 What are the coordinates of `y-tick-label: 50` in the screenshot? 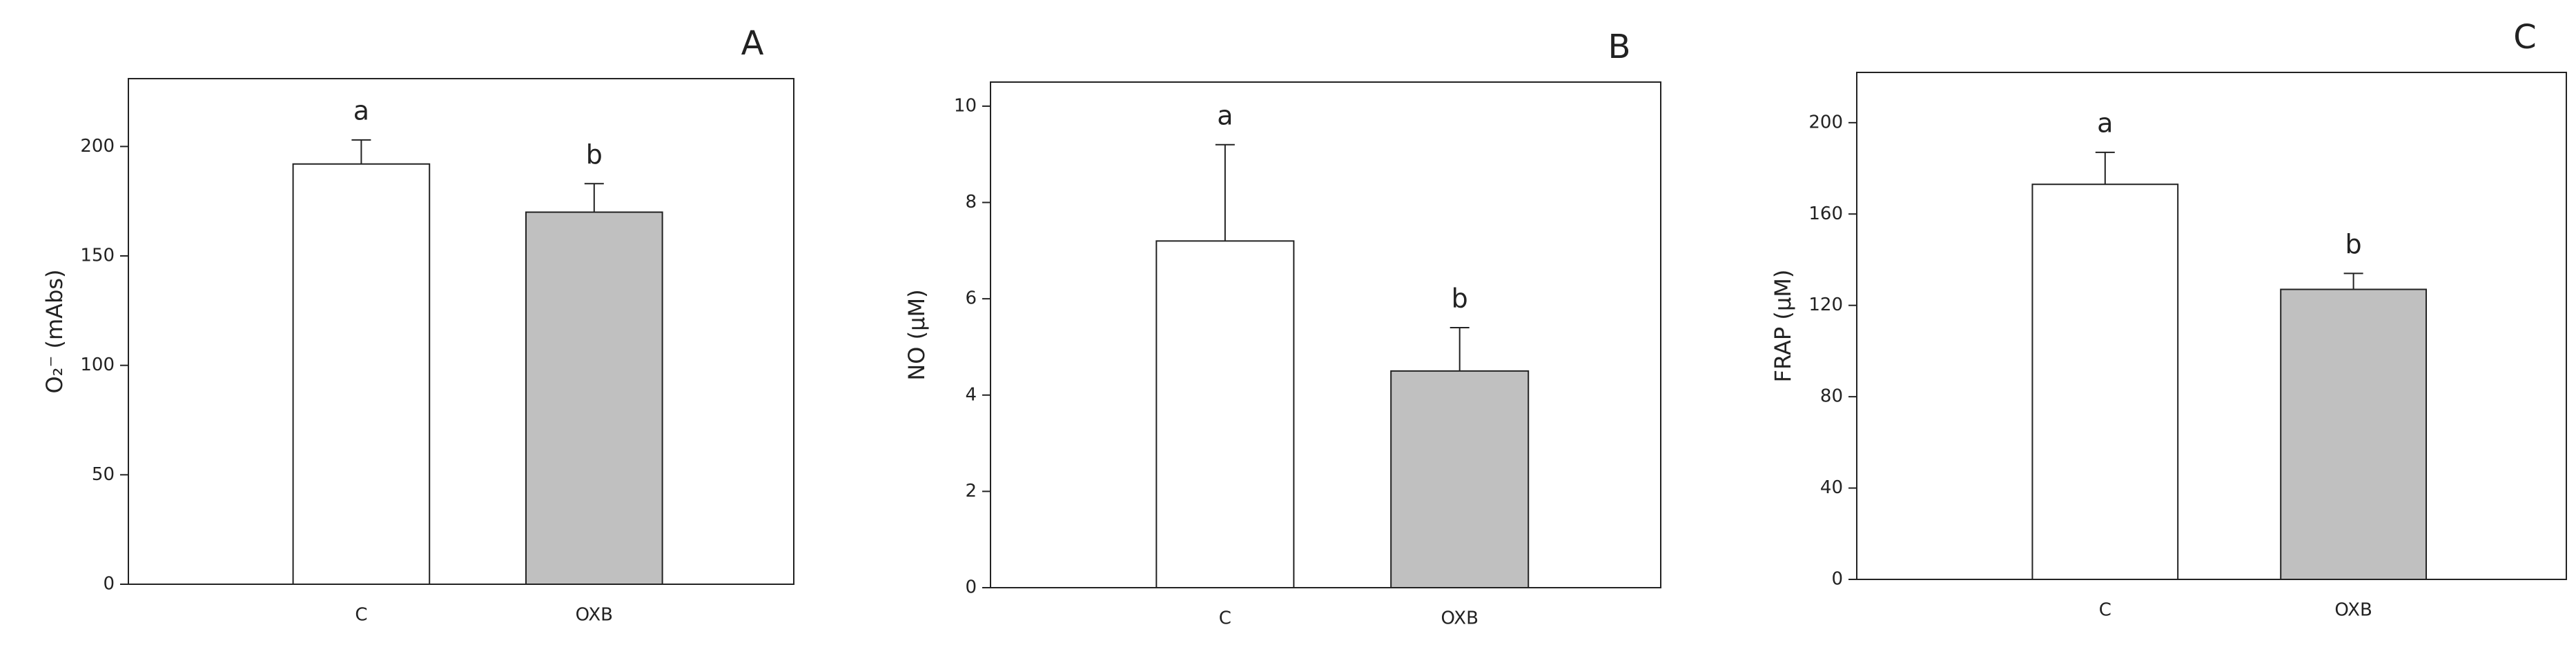 It's located at (103, 474).